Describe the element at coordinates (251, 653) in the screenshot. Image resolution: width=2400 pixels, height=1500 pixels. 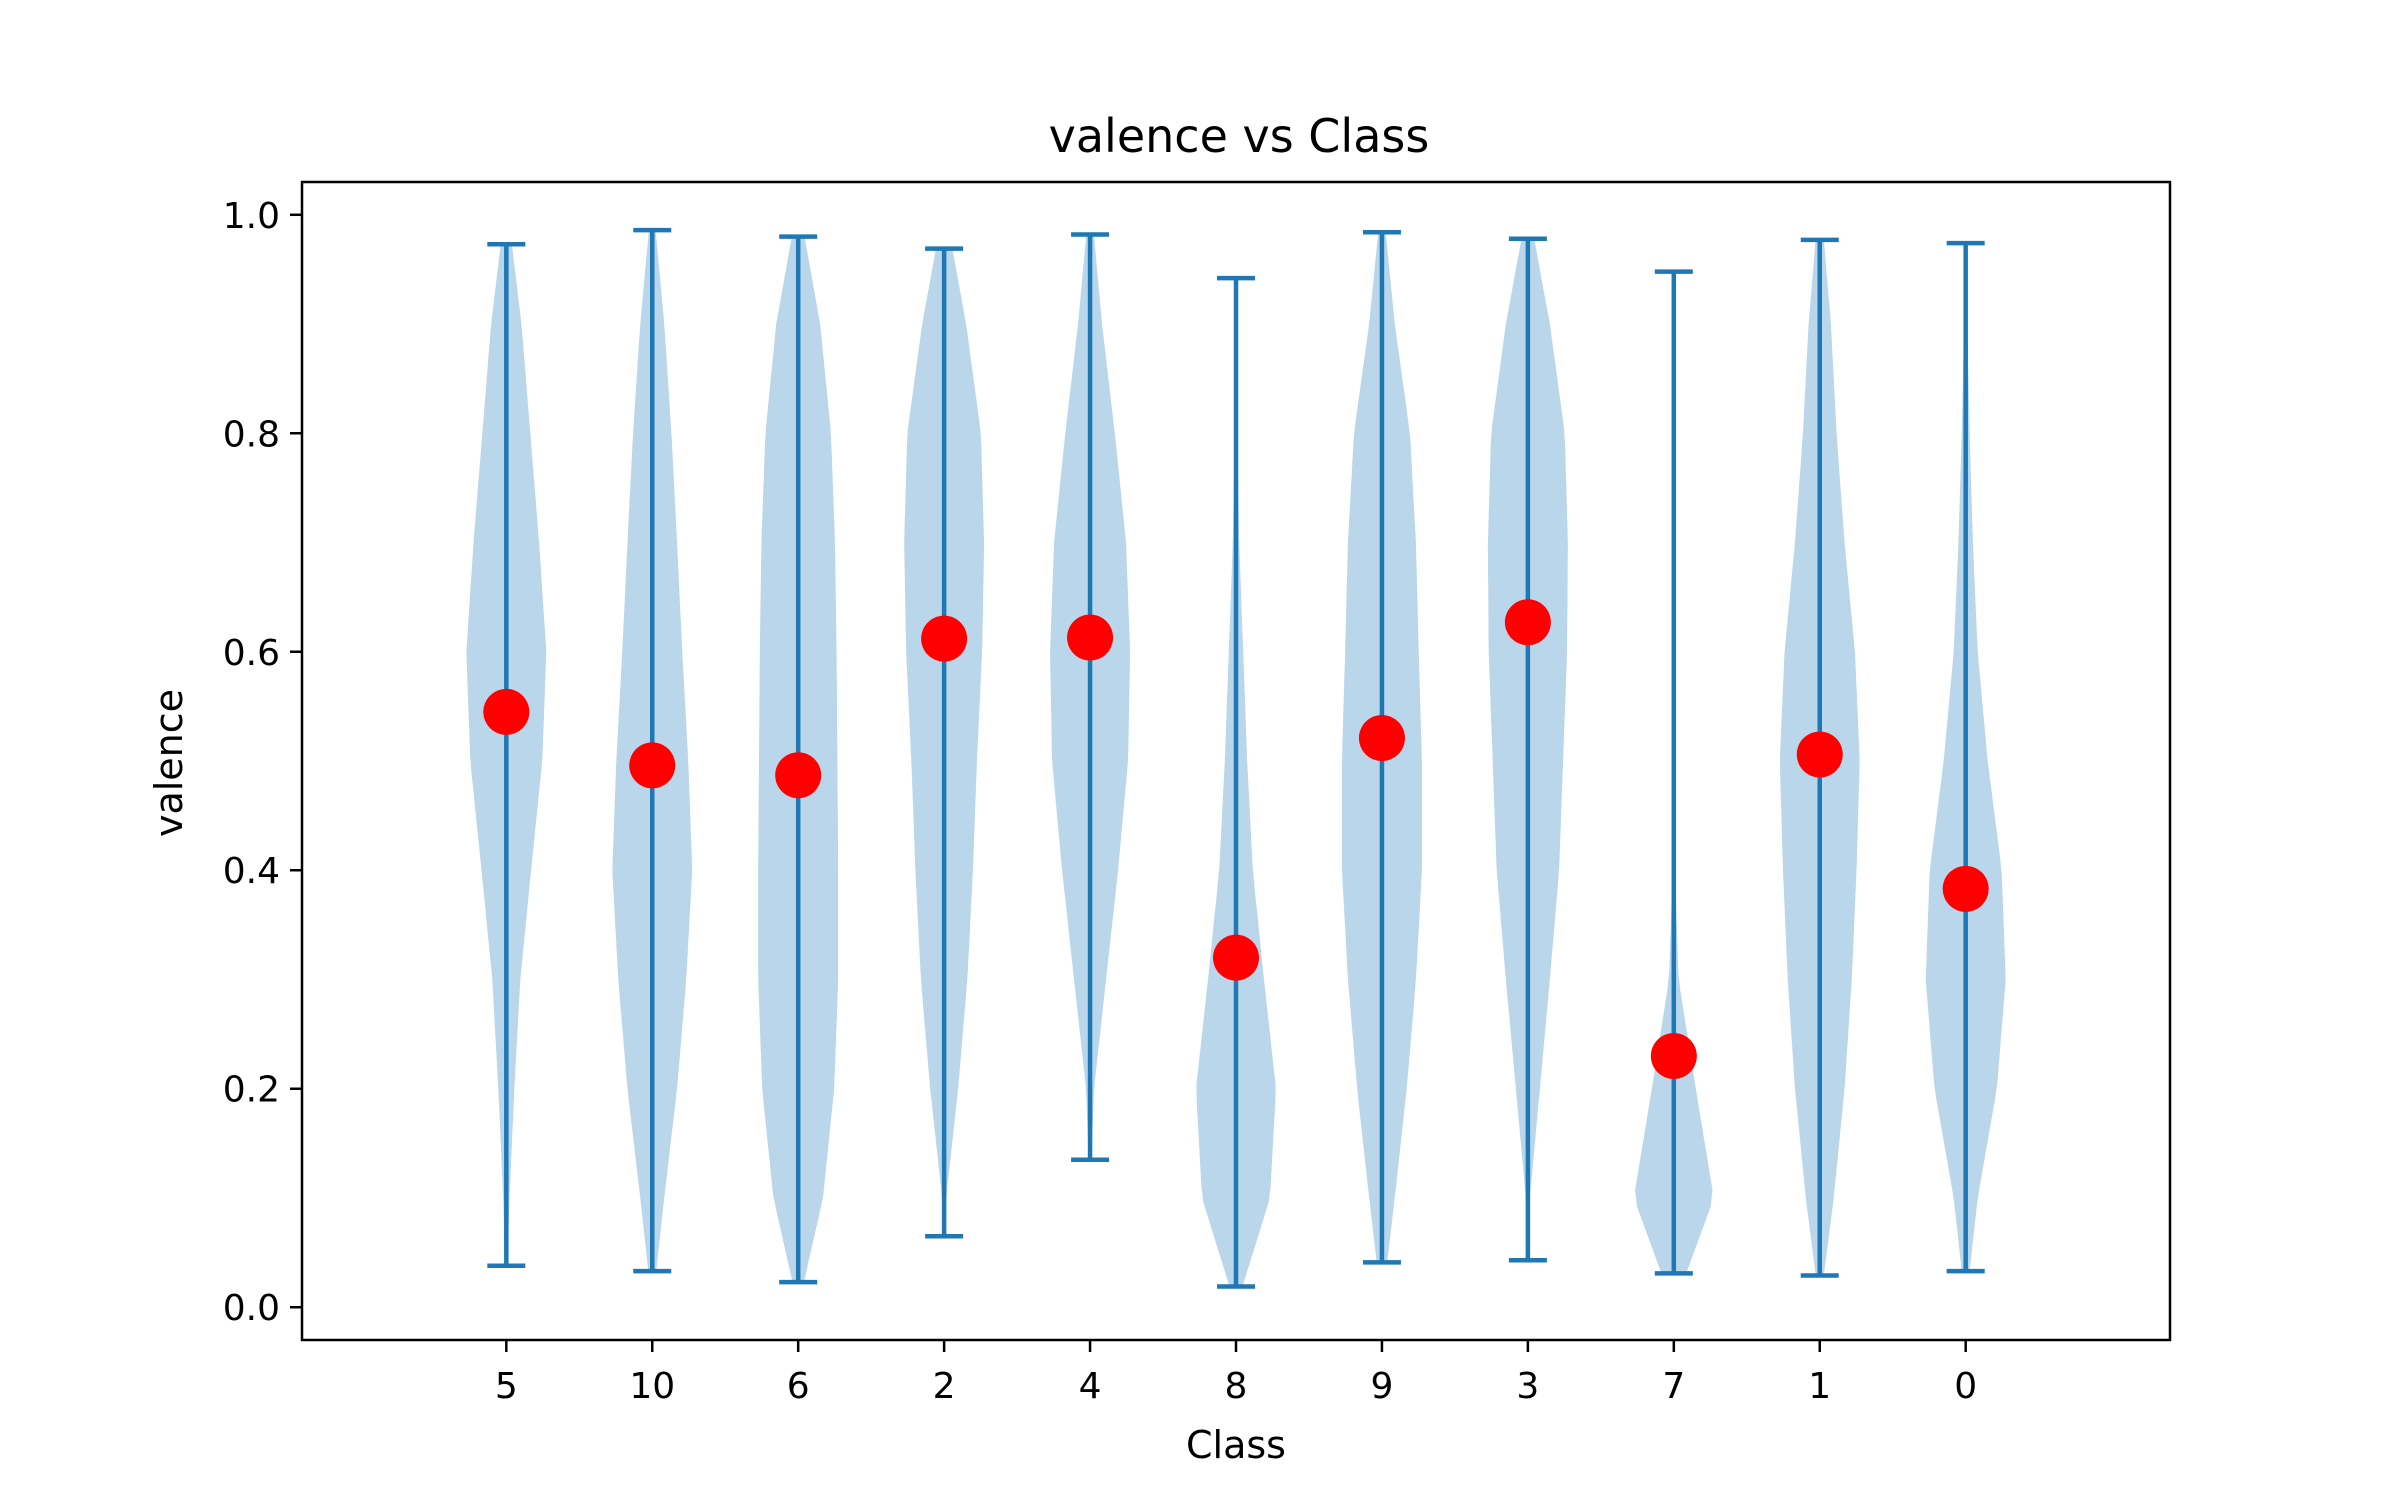
I see `y-tick-label: 0.6` at that location.